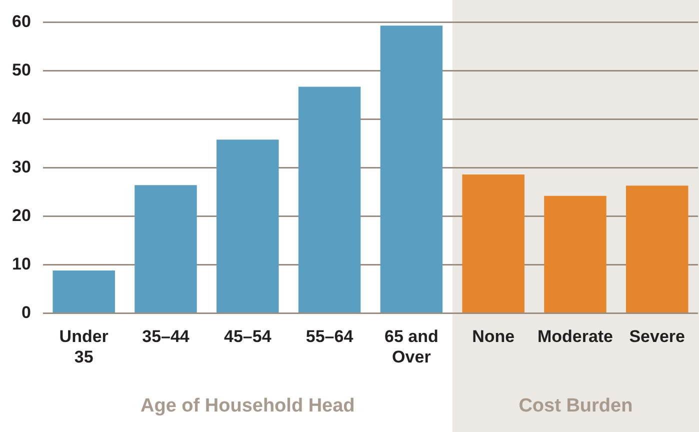  What do you see at coordinates (21, 118) in the screenshot?
I see `y-tick-label: 40` at bounding box center [21, 118].